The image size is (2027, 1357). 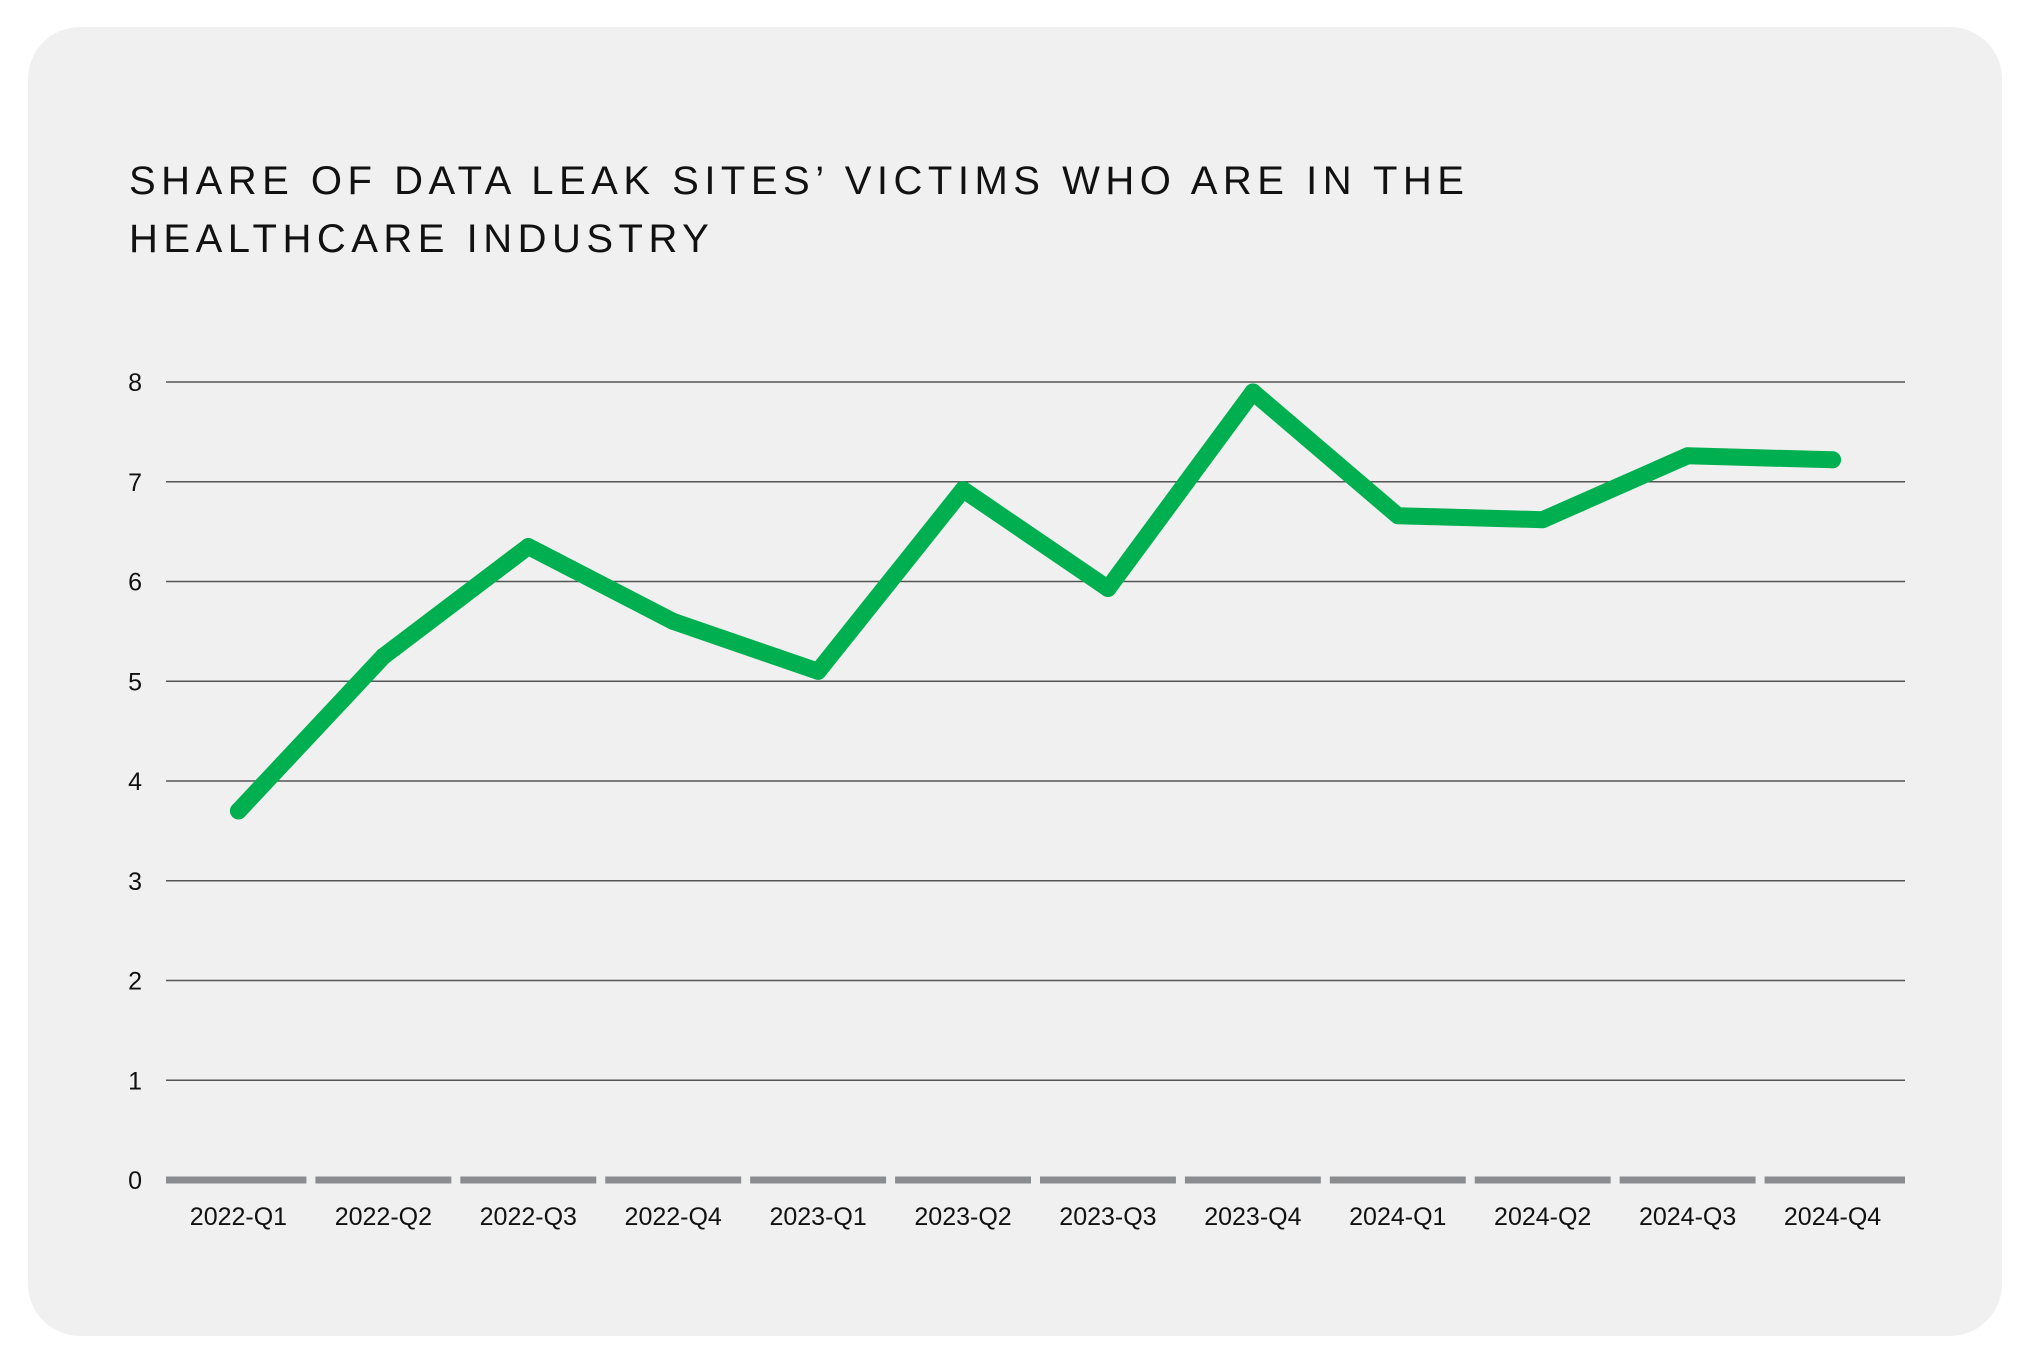 I want to click on x-tick-label: 2024-Q2, so click(x=1542, y=1217).